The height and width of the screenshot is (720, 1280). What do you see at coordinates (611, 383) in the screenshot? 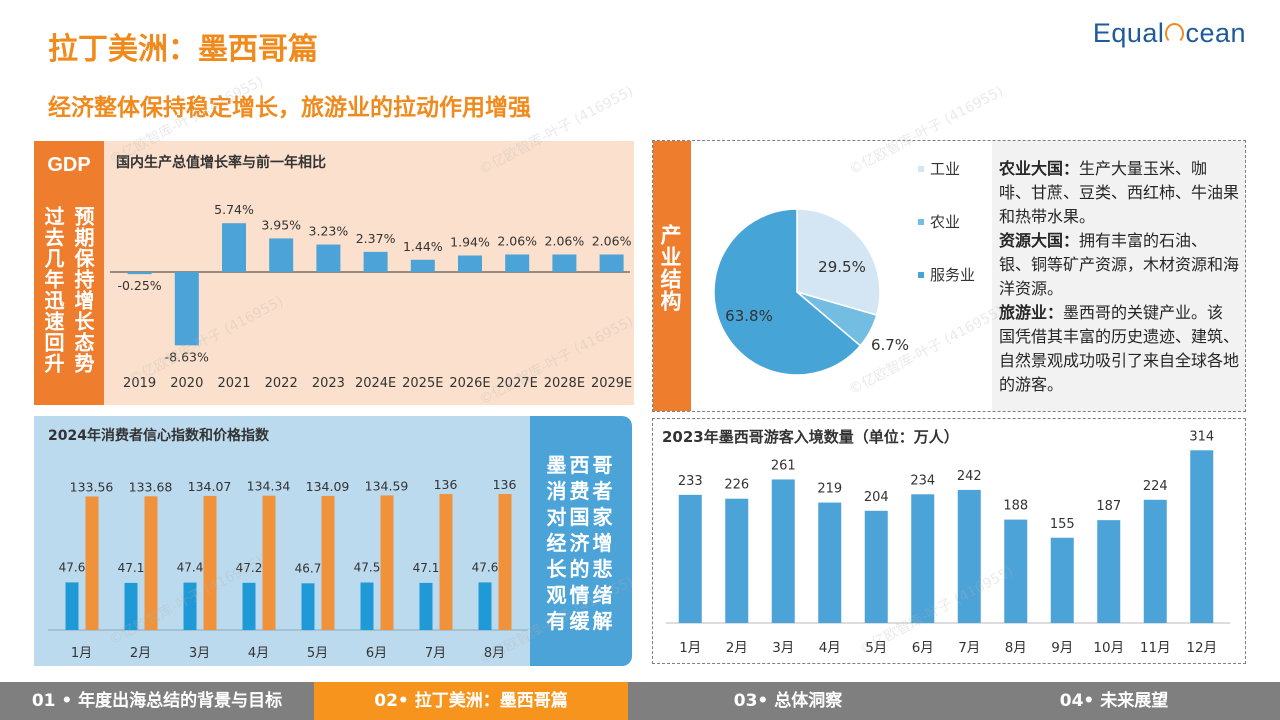
I see `gdp-tick-label: 2029E` at bounding box center [611, 383].